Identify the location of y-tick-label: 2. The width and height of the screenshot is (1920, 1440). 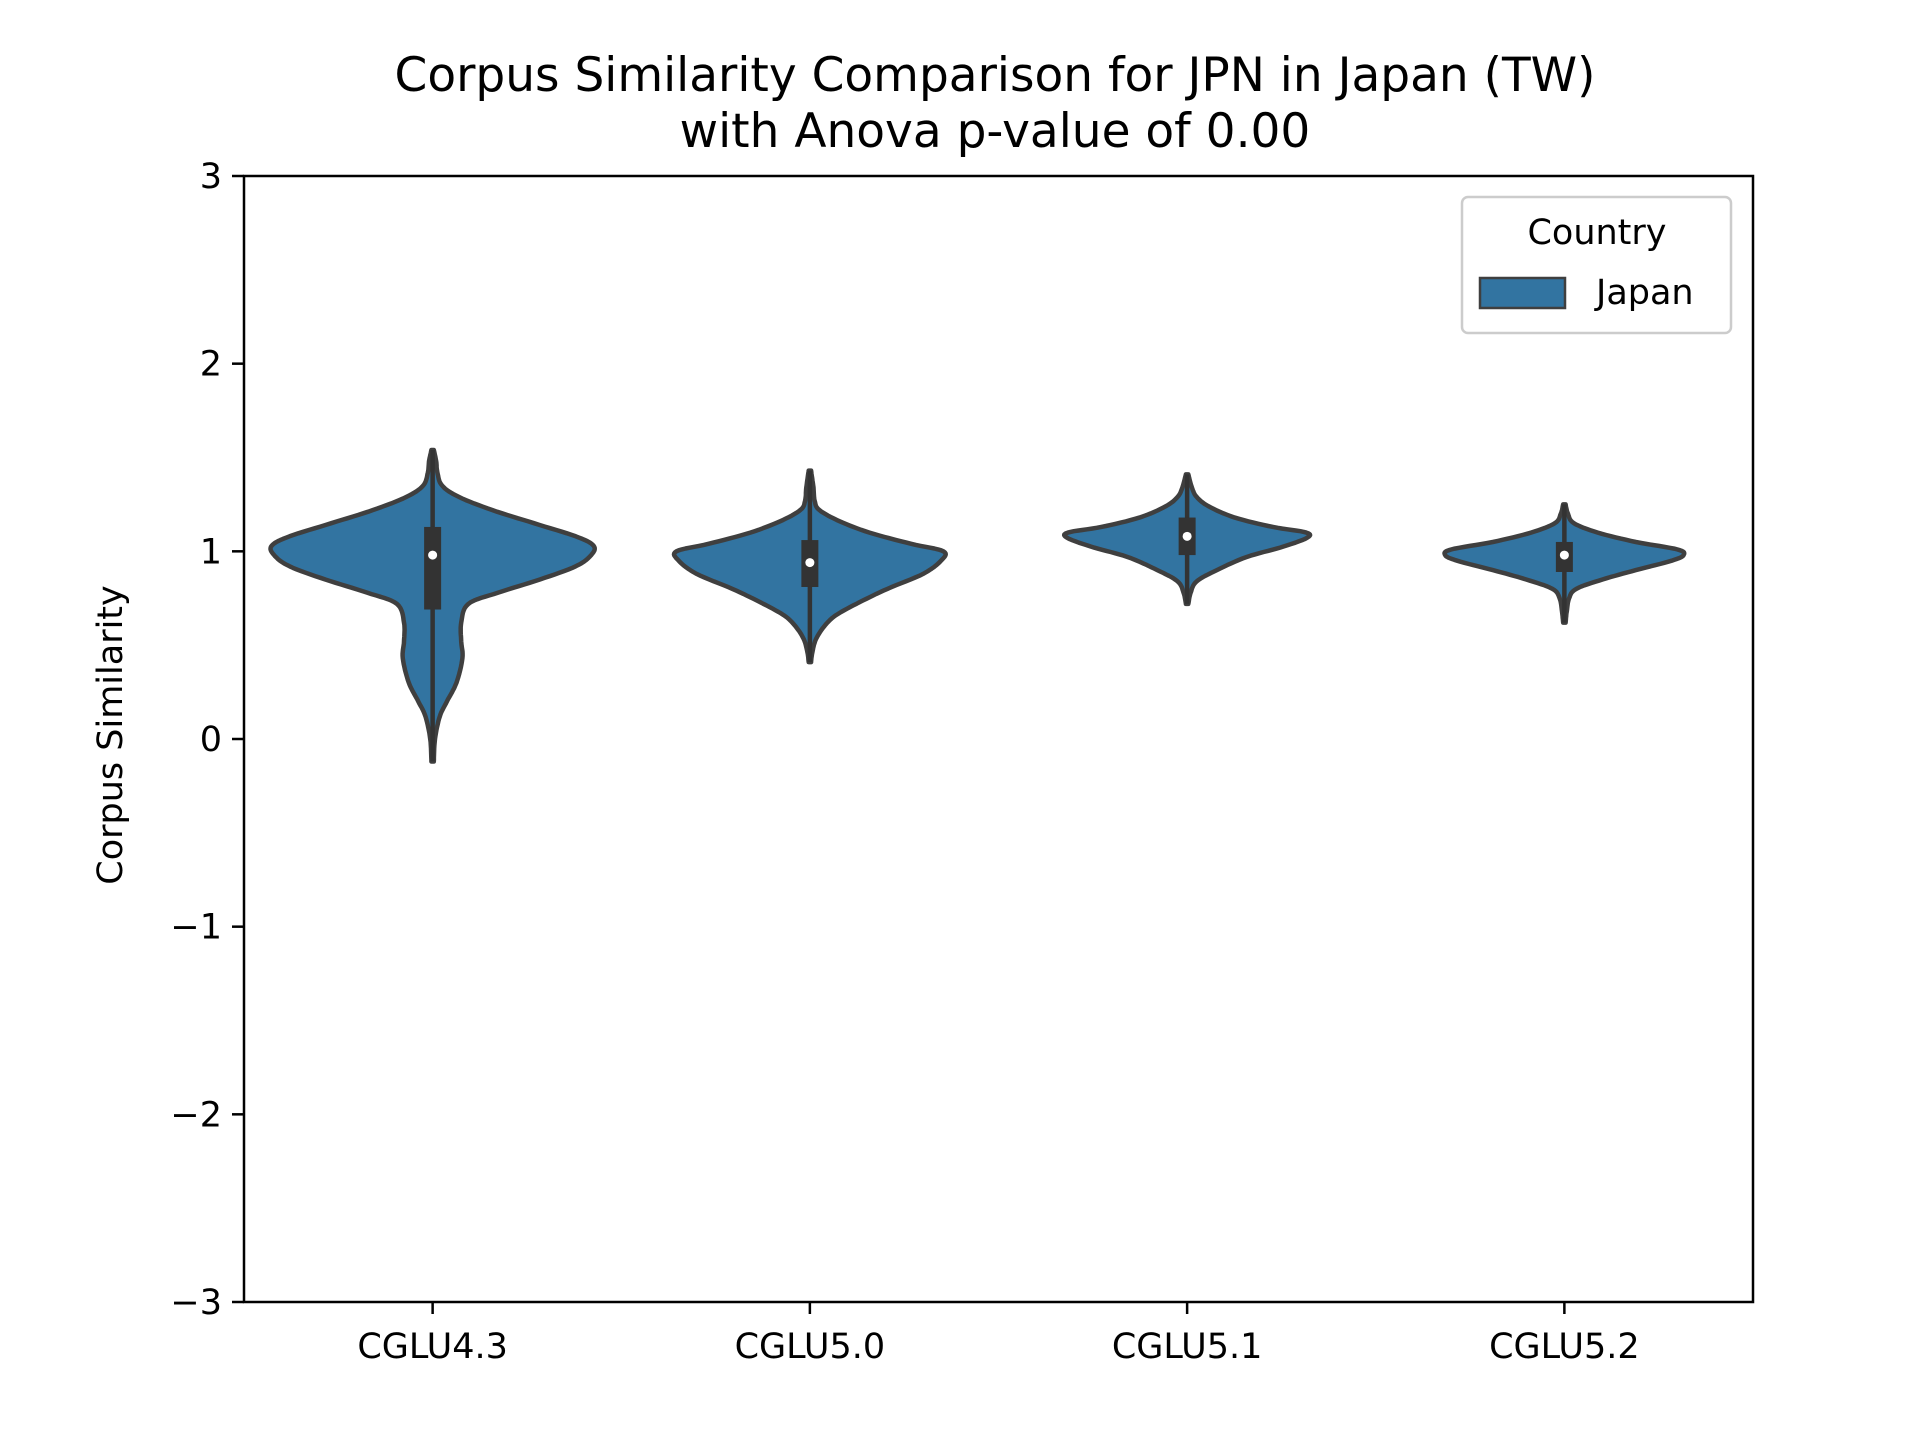
(211, 365).